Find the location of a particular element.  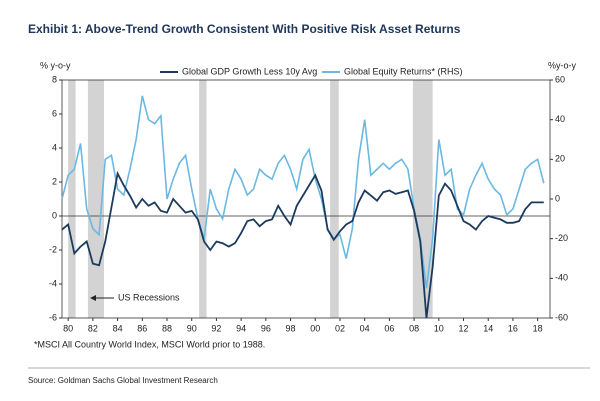

x-tick-label: 00 is located at coordinates (315, 328).